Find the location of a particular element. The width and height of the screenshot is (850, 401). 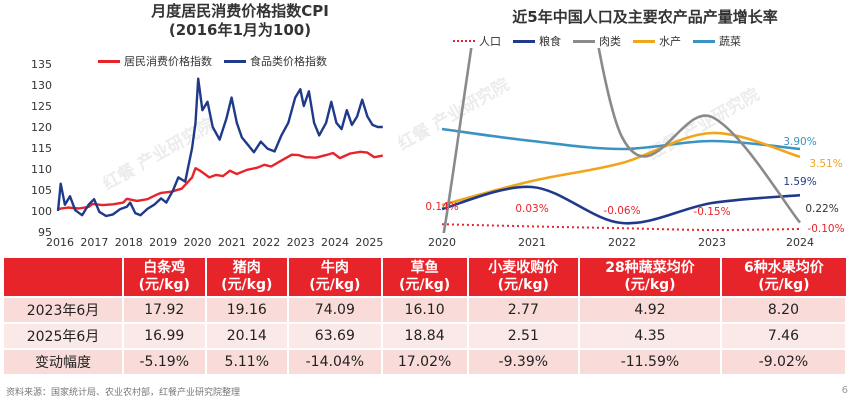

legend-label-aquatic: 水产 is located at coordinates (670, 41).